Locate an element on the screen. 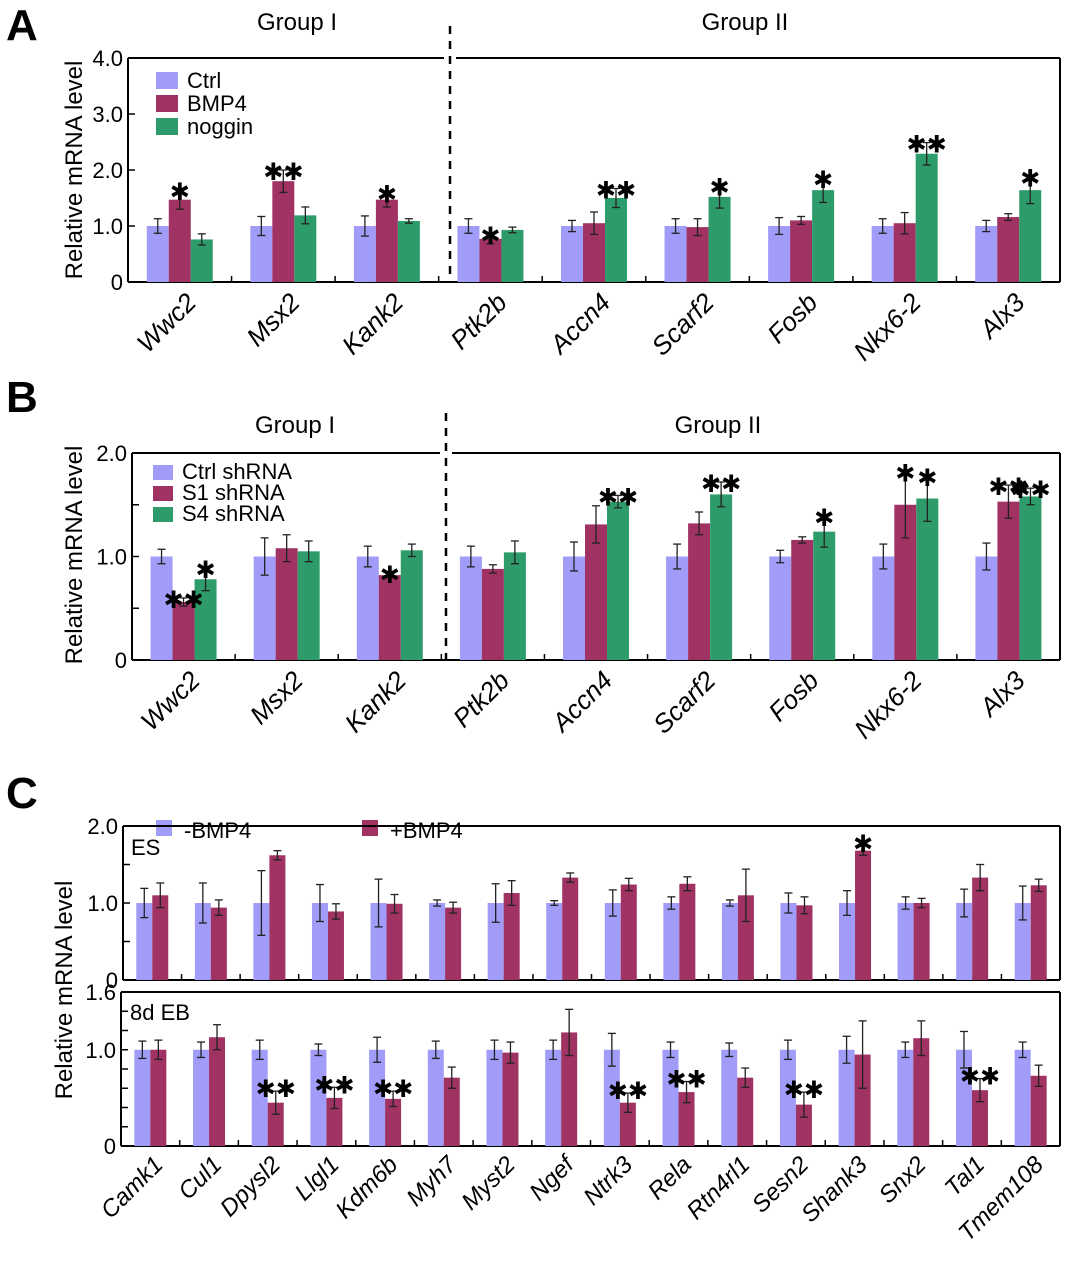  legend-label-plus-bmp4: +BMP4 is located at coordinates (426, 830).